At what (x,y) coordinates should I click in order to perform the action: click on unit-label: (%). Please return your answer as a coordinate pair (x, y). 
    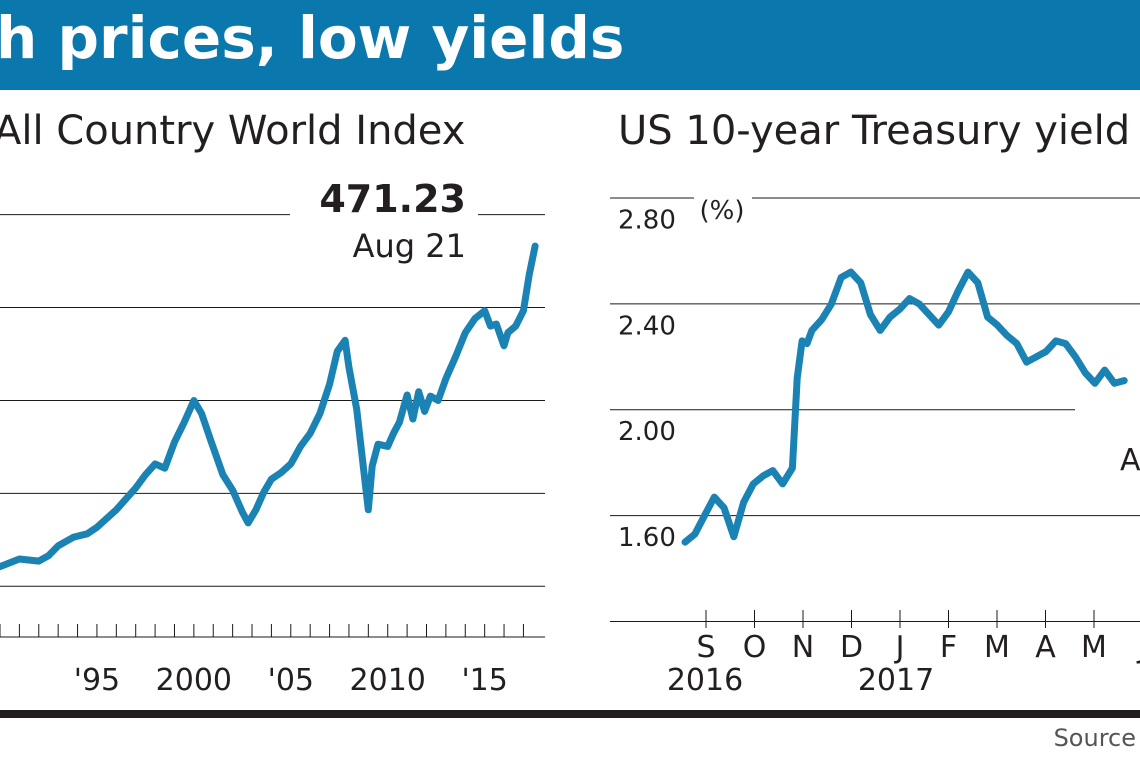
    Looking at the image, I should click on (722, 211).